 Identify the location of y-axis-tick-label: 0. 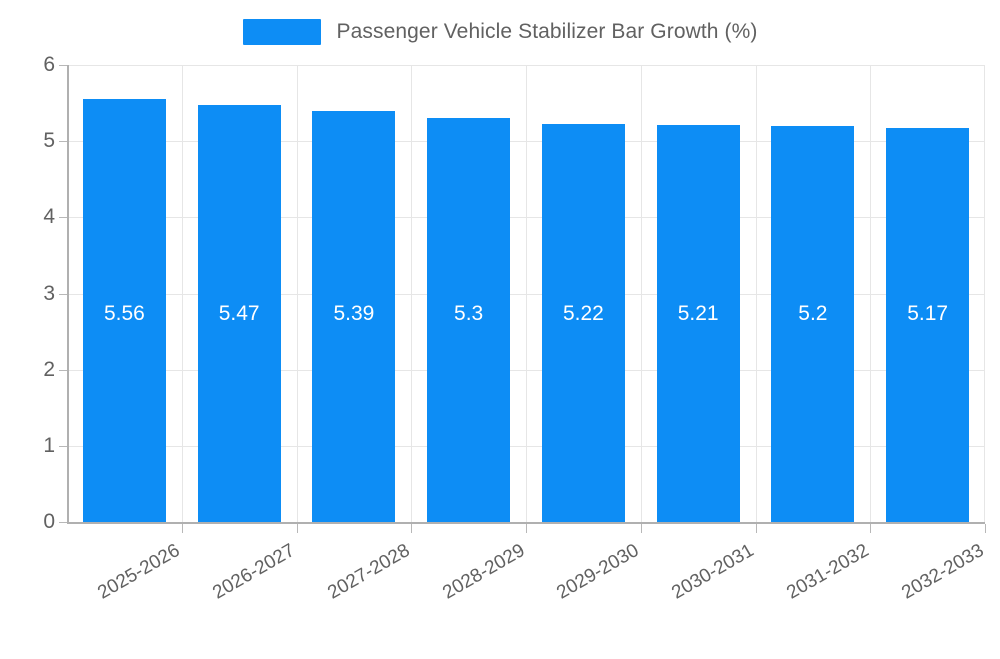
(49, 521).